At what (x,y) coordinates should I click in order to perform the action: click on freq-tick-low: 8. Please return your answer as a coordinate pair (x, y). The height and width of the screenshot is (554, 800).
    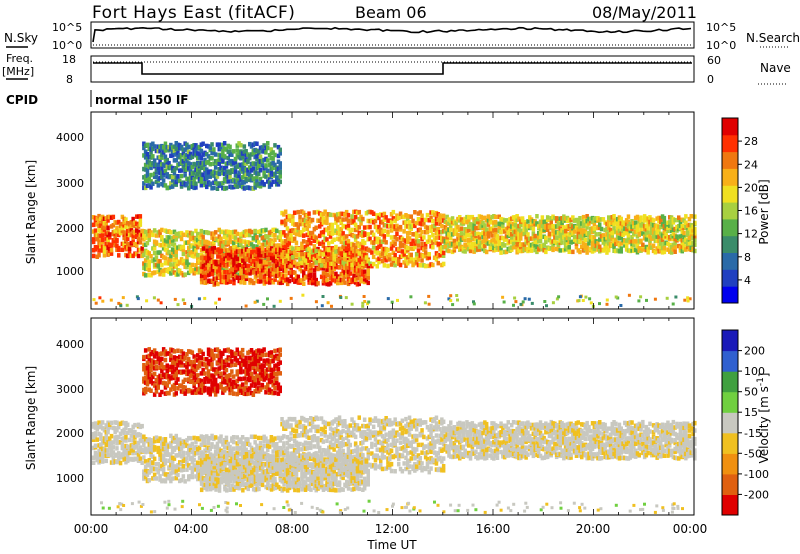
    Looking at the image, I should click on (69, 79).